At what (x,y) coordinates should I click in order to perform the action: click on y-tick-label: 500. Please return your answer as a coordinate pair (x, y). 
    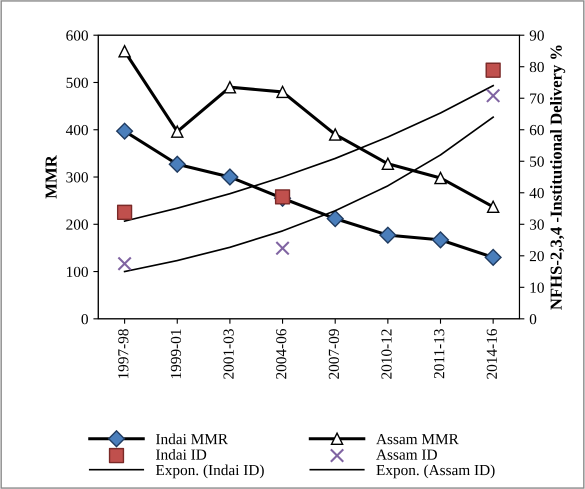
    Looking at the image, I should click on (77, 83).